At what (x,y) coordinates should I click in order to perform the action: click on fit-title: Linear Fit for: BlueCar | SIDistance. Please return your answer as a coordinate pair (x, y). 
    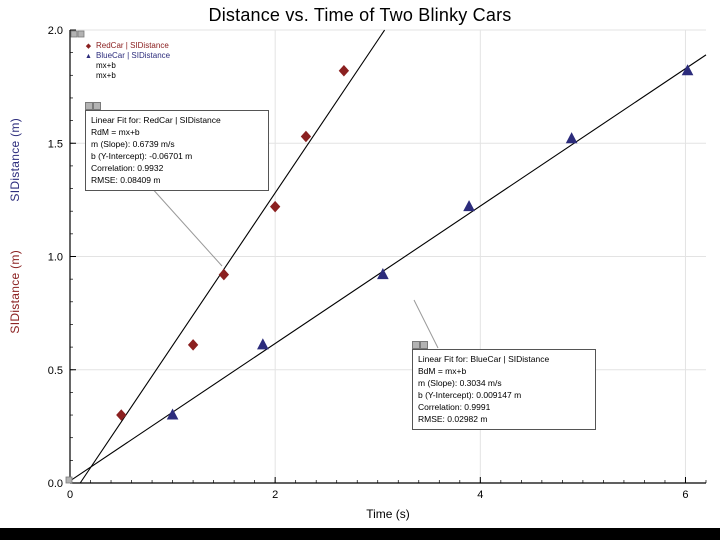
    Looking at the image, I should click on (484, 359).